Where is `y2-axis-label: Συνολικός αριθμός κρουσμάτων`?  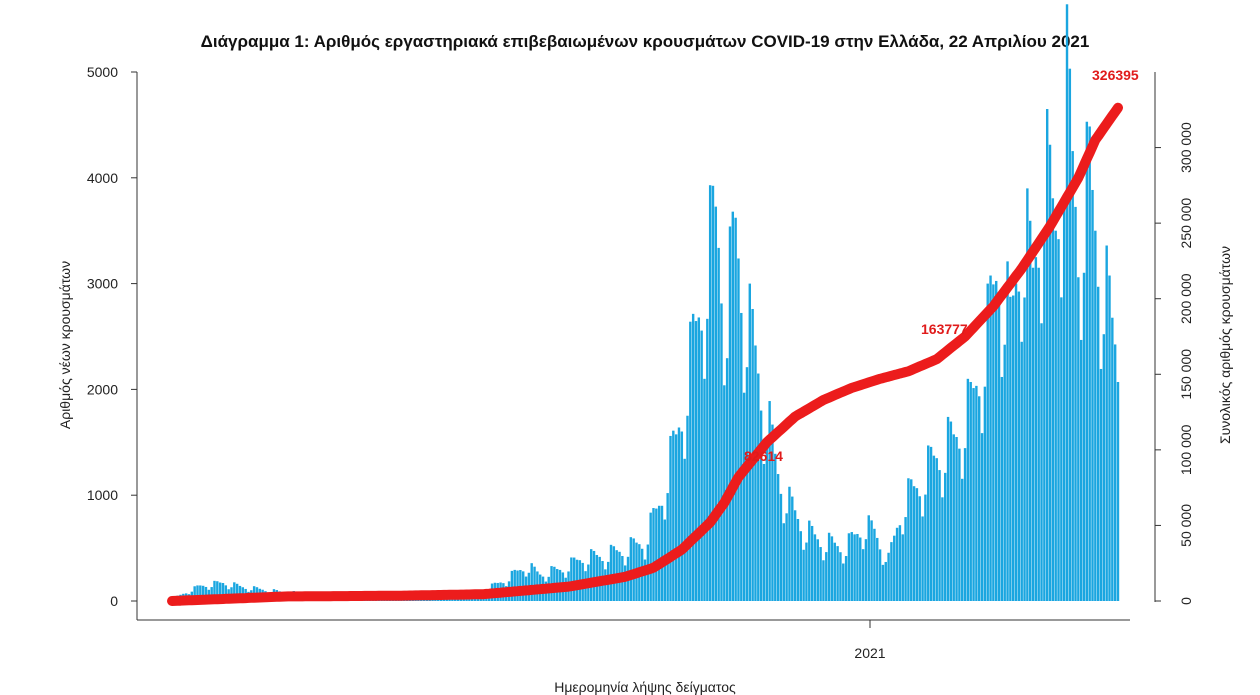
y2-axis-label: Συνολικός αριθμός κρουσμάτων is located at coordinates (1225, 345).